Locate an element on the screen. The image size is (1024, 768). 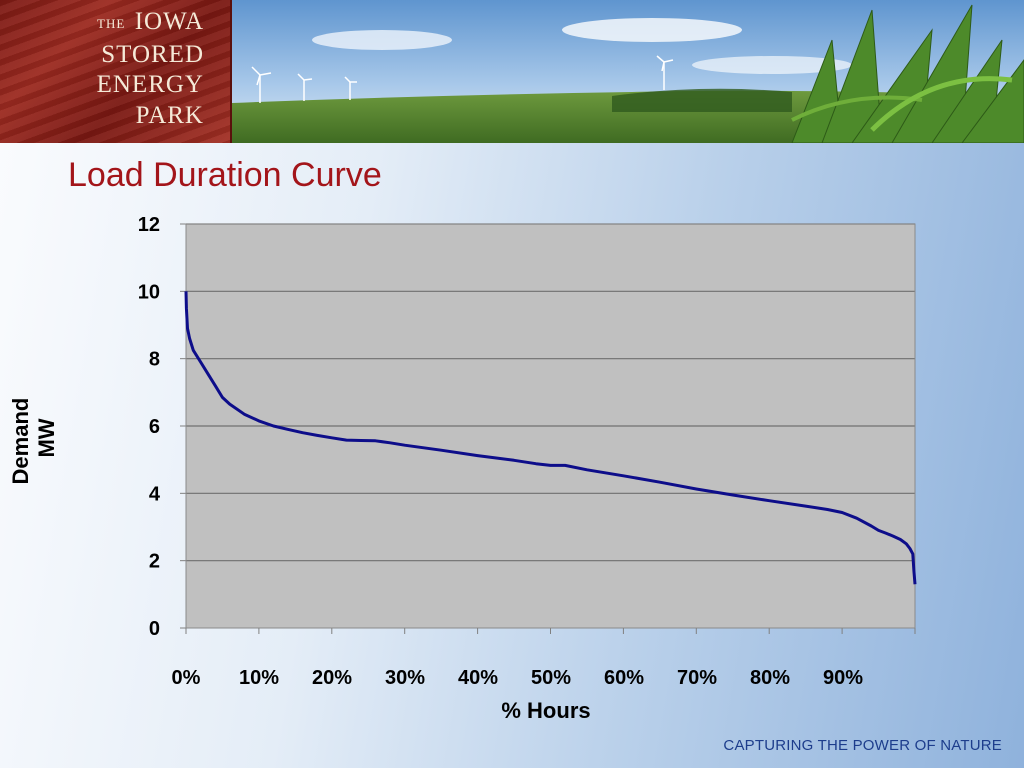
y-tick-label: 10 is located at coordinates (149, 292).